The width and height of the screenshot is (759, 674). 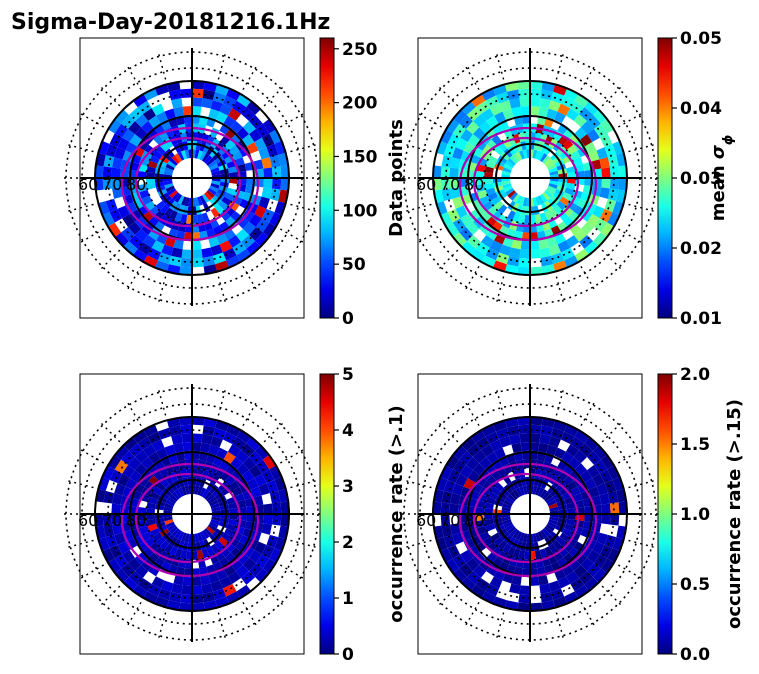 I want to click on colorbar-tick-label: 3, so click(x=348, y=487).